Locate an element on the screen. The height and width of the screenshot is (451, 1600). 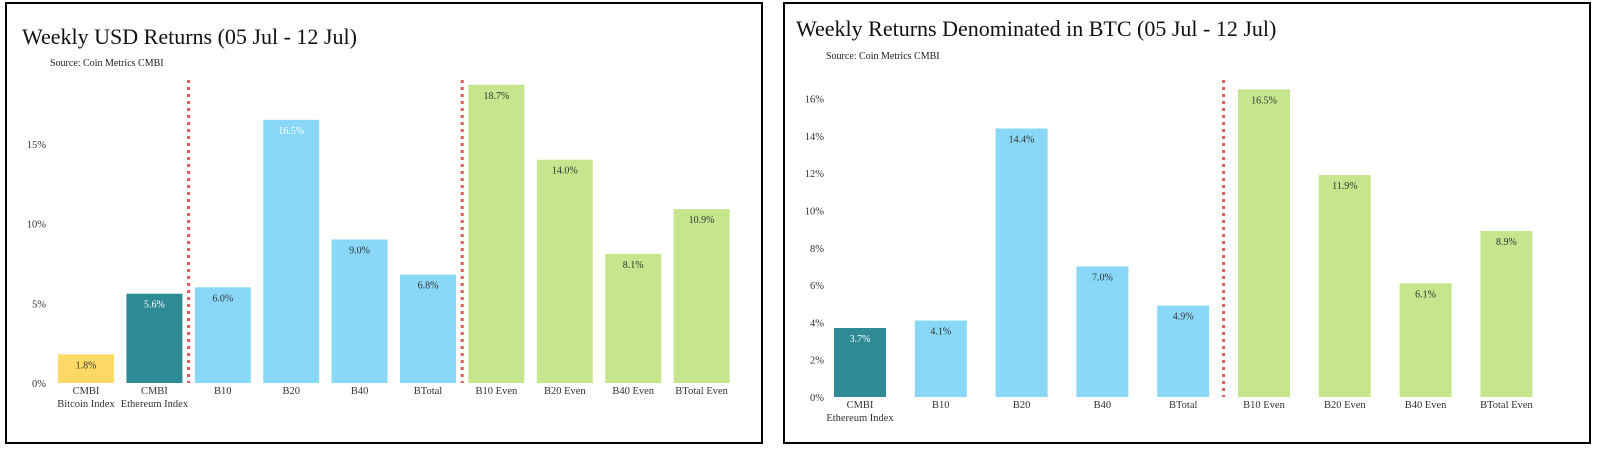
data-label: 4.1% is located at coordinates (940, 332).